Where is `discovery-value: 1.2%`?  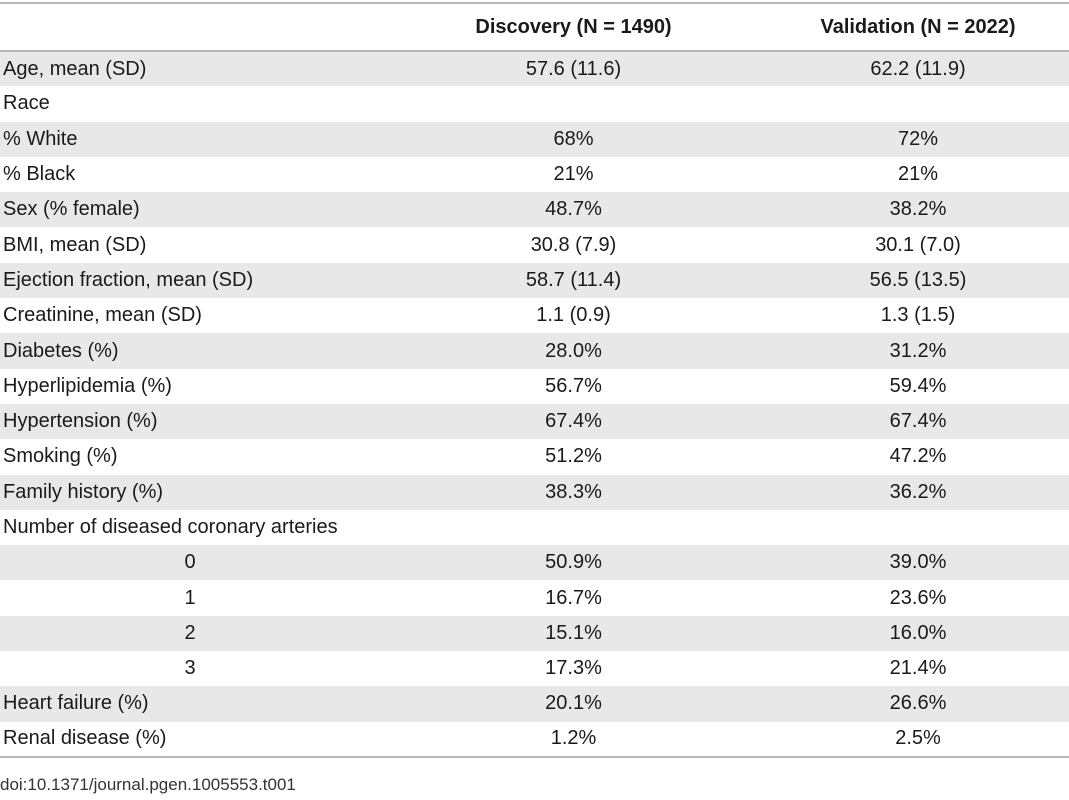
discovery-value: 1.2% is located at coordinates (573, 738).